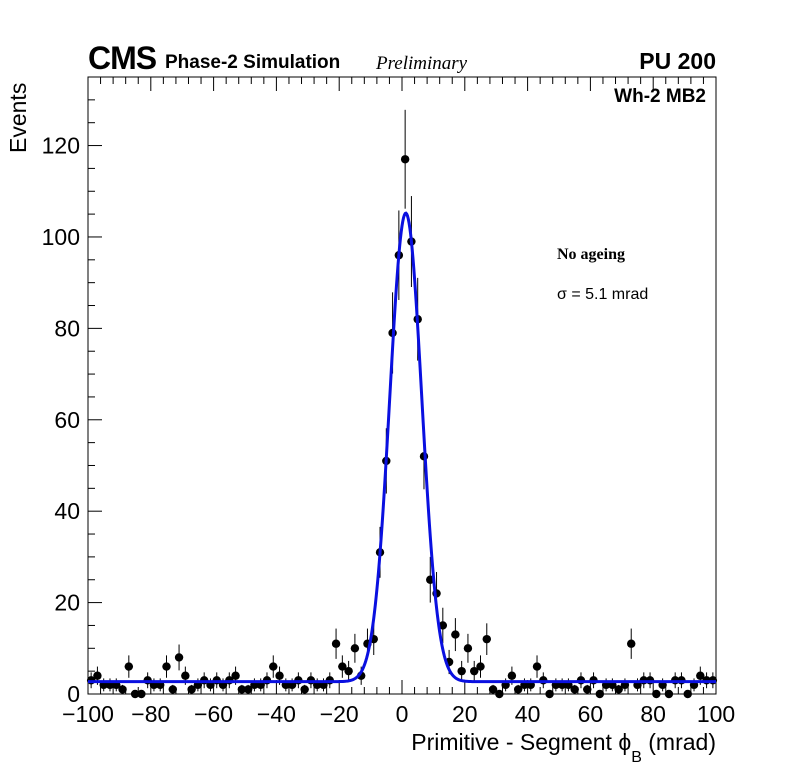  Describe the element at coordinates (591, 714) in the screenshot. I see `x-tick-label: 60` at that location.